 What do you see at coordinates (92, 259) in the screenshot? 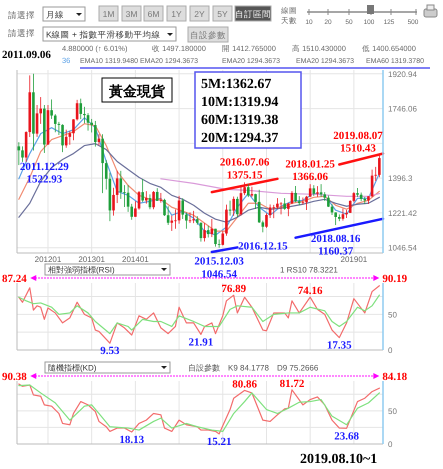
I see `x-tick-label: 201301` at bounding box center [92, 259].